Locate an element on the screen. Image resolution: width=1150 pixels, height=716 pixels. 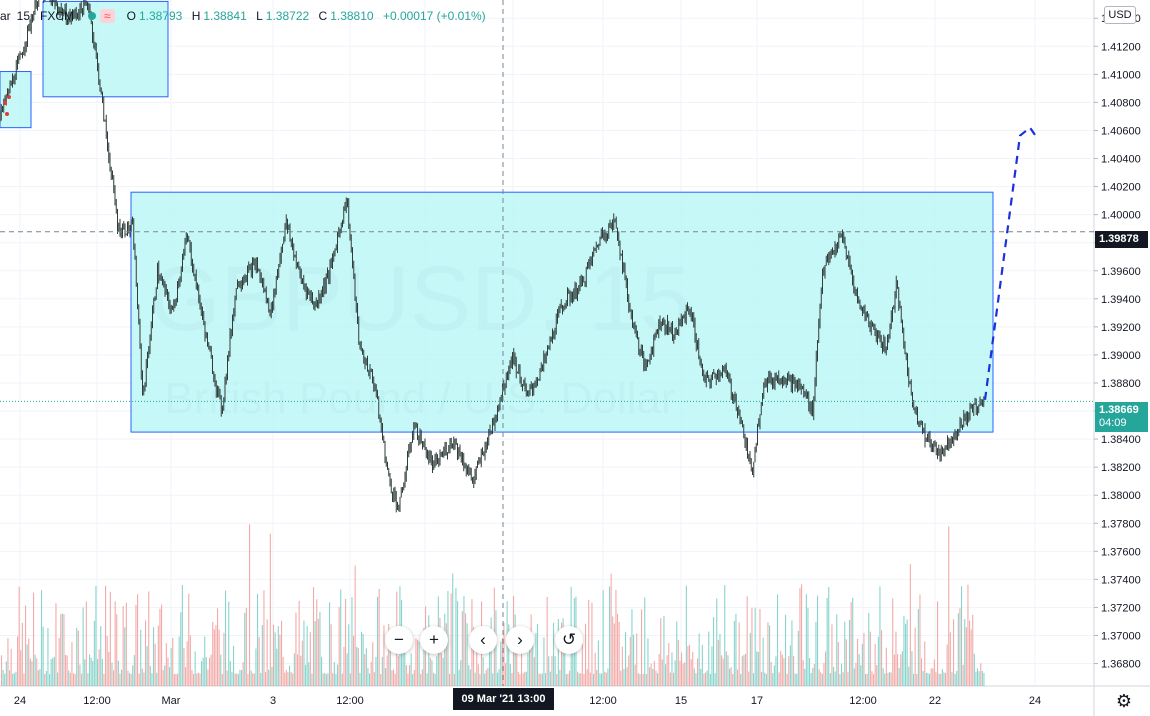
settings-gear-icon: ⚙ is located at coordinates (1124, 700).